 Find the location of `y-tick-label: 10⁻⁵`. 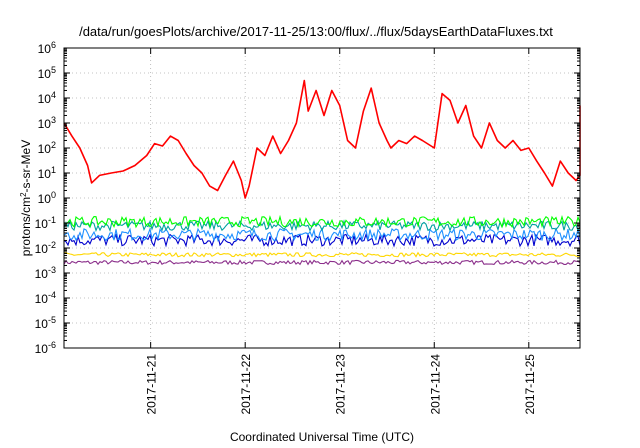

y-tick-label: 10⁻⁵ is located at coordinates (45, 323).